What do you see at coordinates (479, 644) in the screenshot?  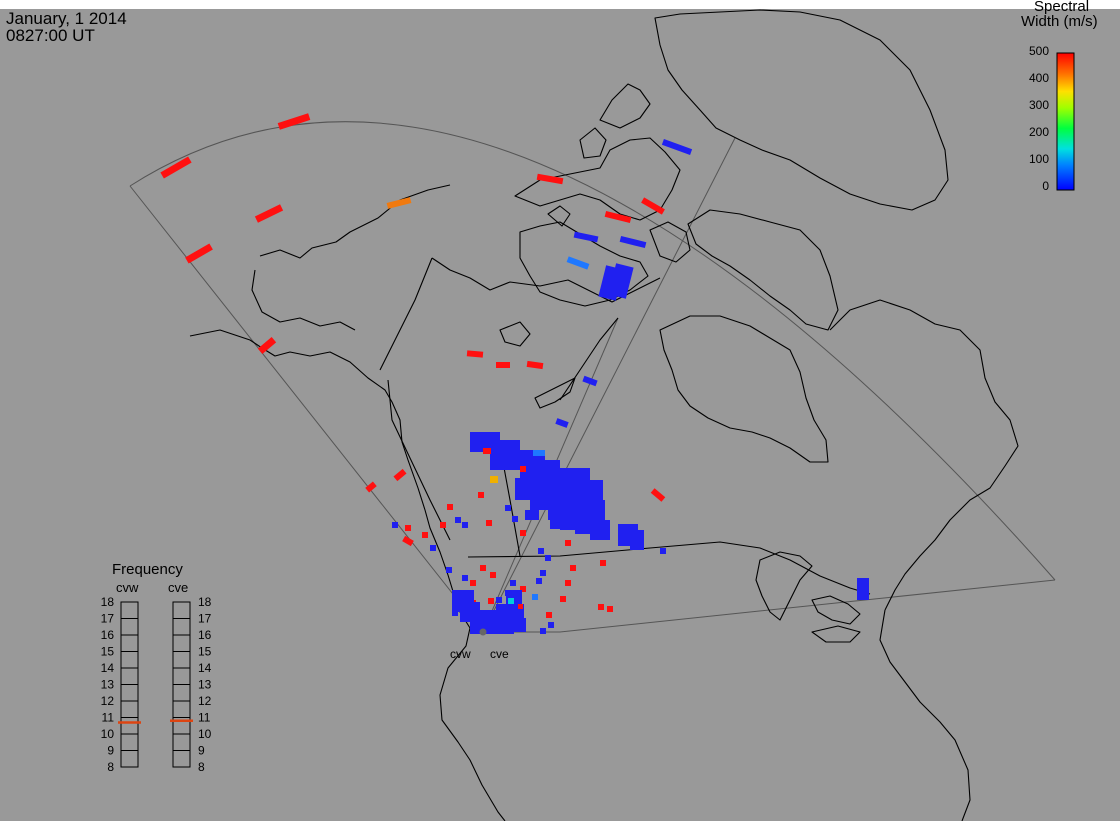 I see `radar-sites: cvw cve` at bounding box center [479, 644].